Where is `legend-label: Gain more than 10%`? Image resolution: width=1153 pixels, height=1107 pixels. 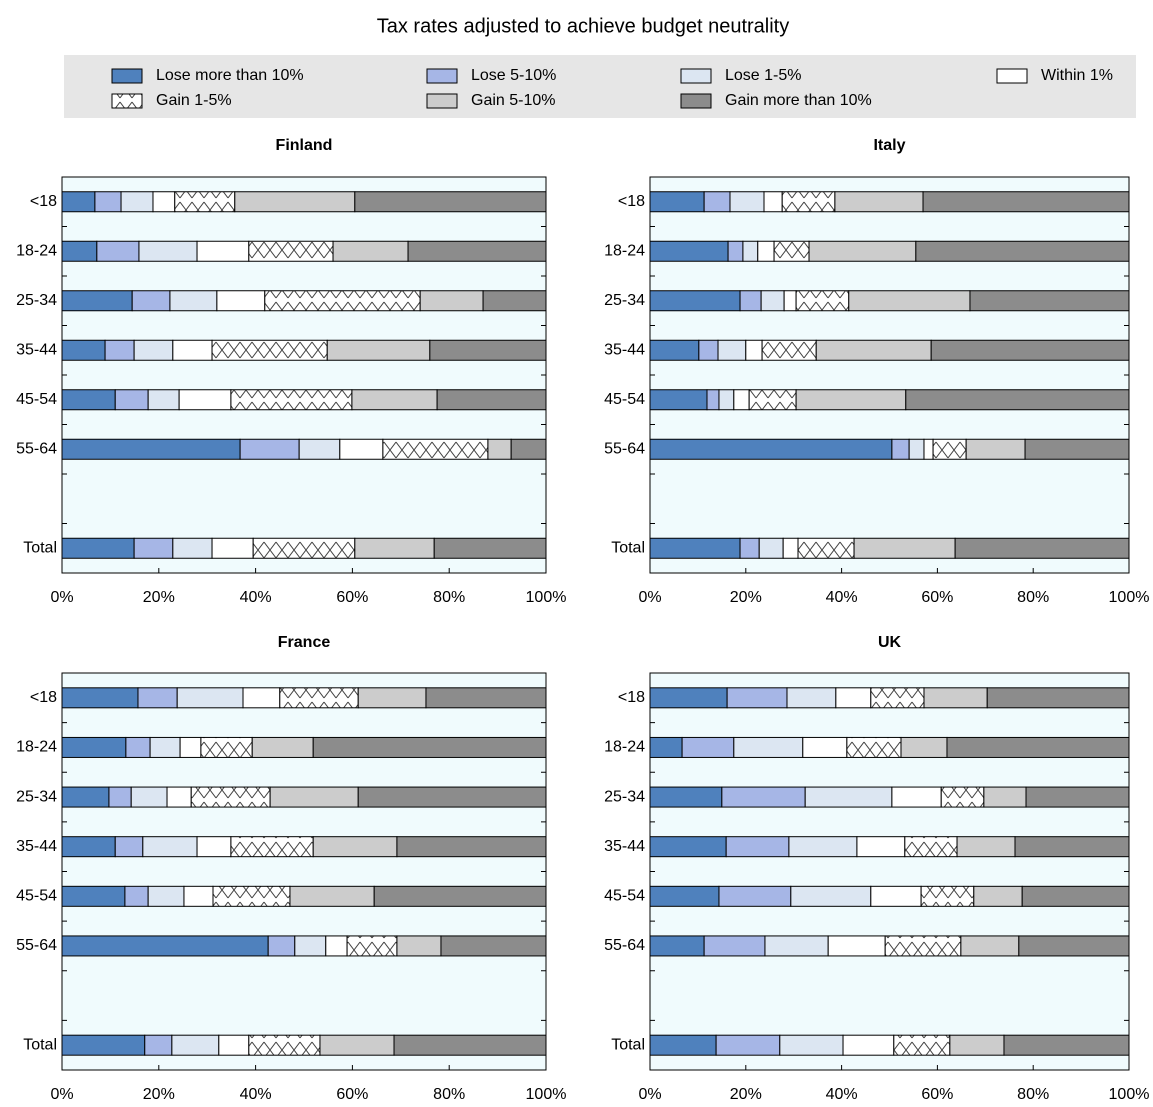 legend-label: Gain more than 10% is located at coordinates (798, 100).